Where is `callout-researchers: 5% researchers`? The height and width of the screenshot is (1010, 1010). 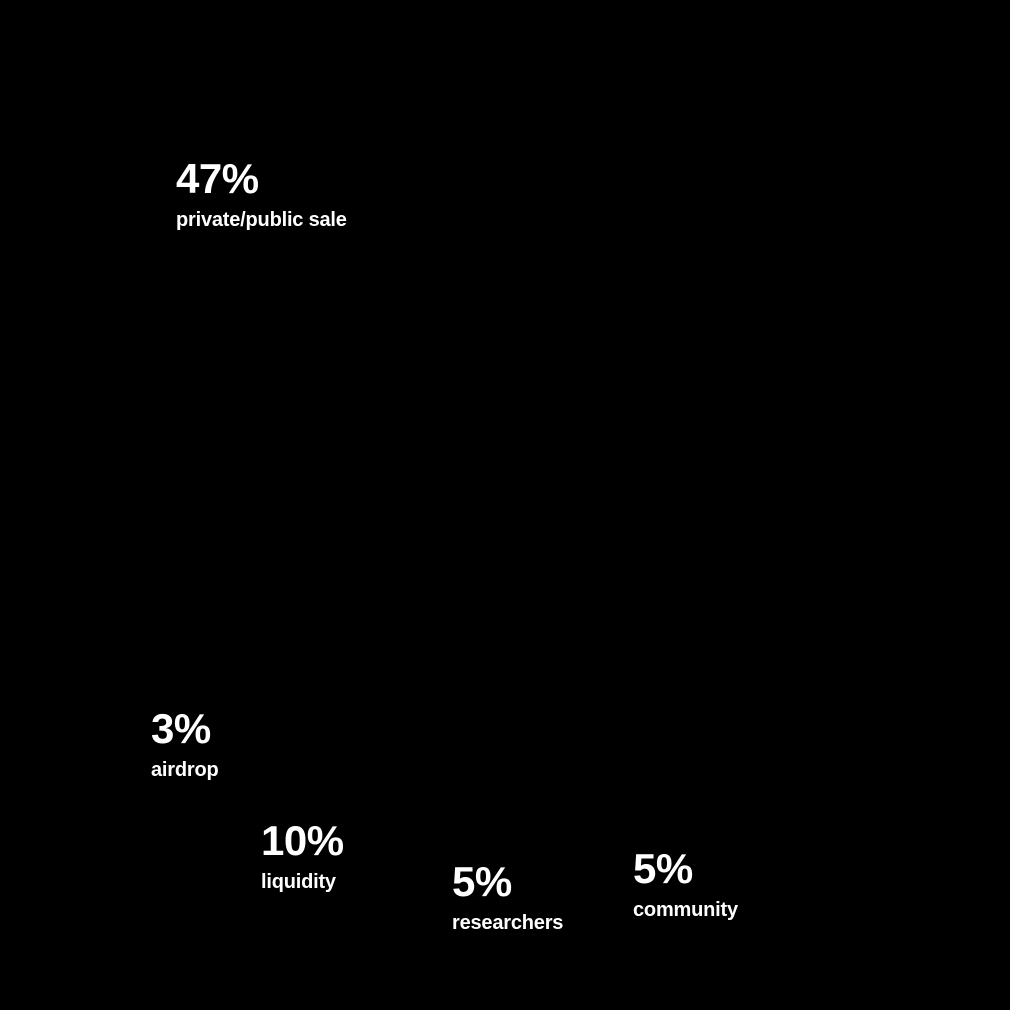
callout-researchers: 5% researchers is located at coordinates (508, 896).